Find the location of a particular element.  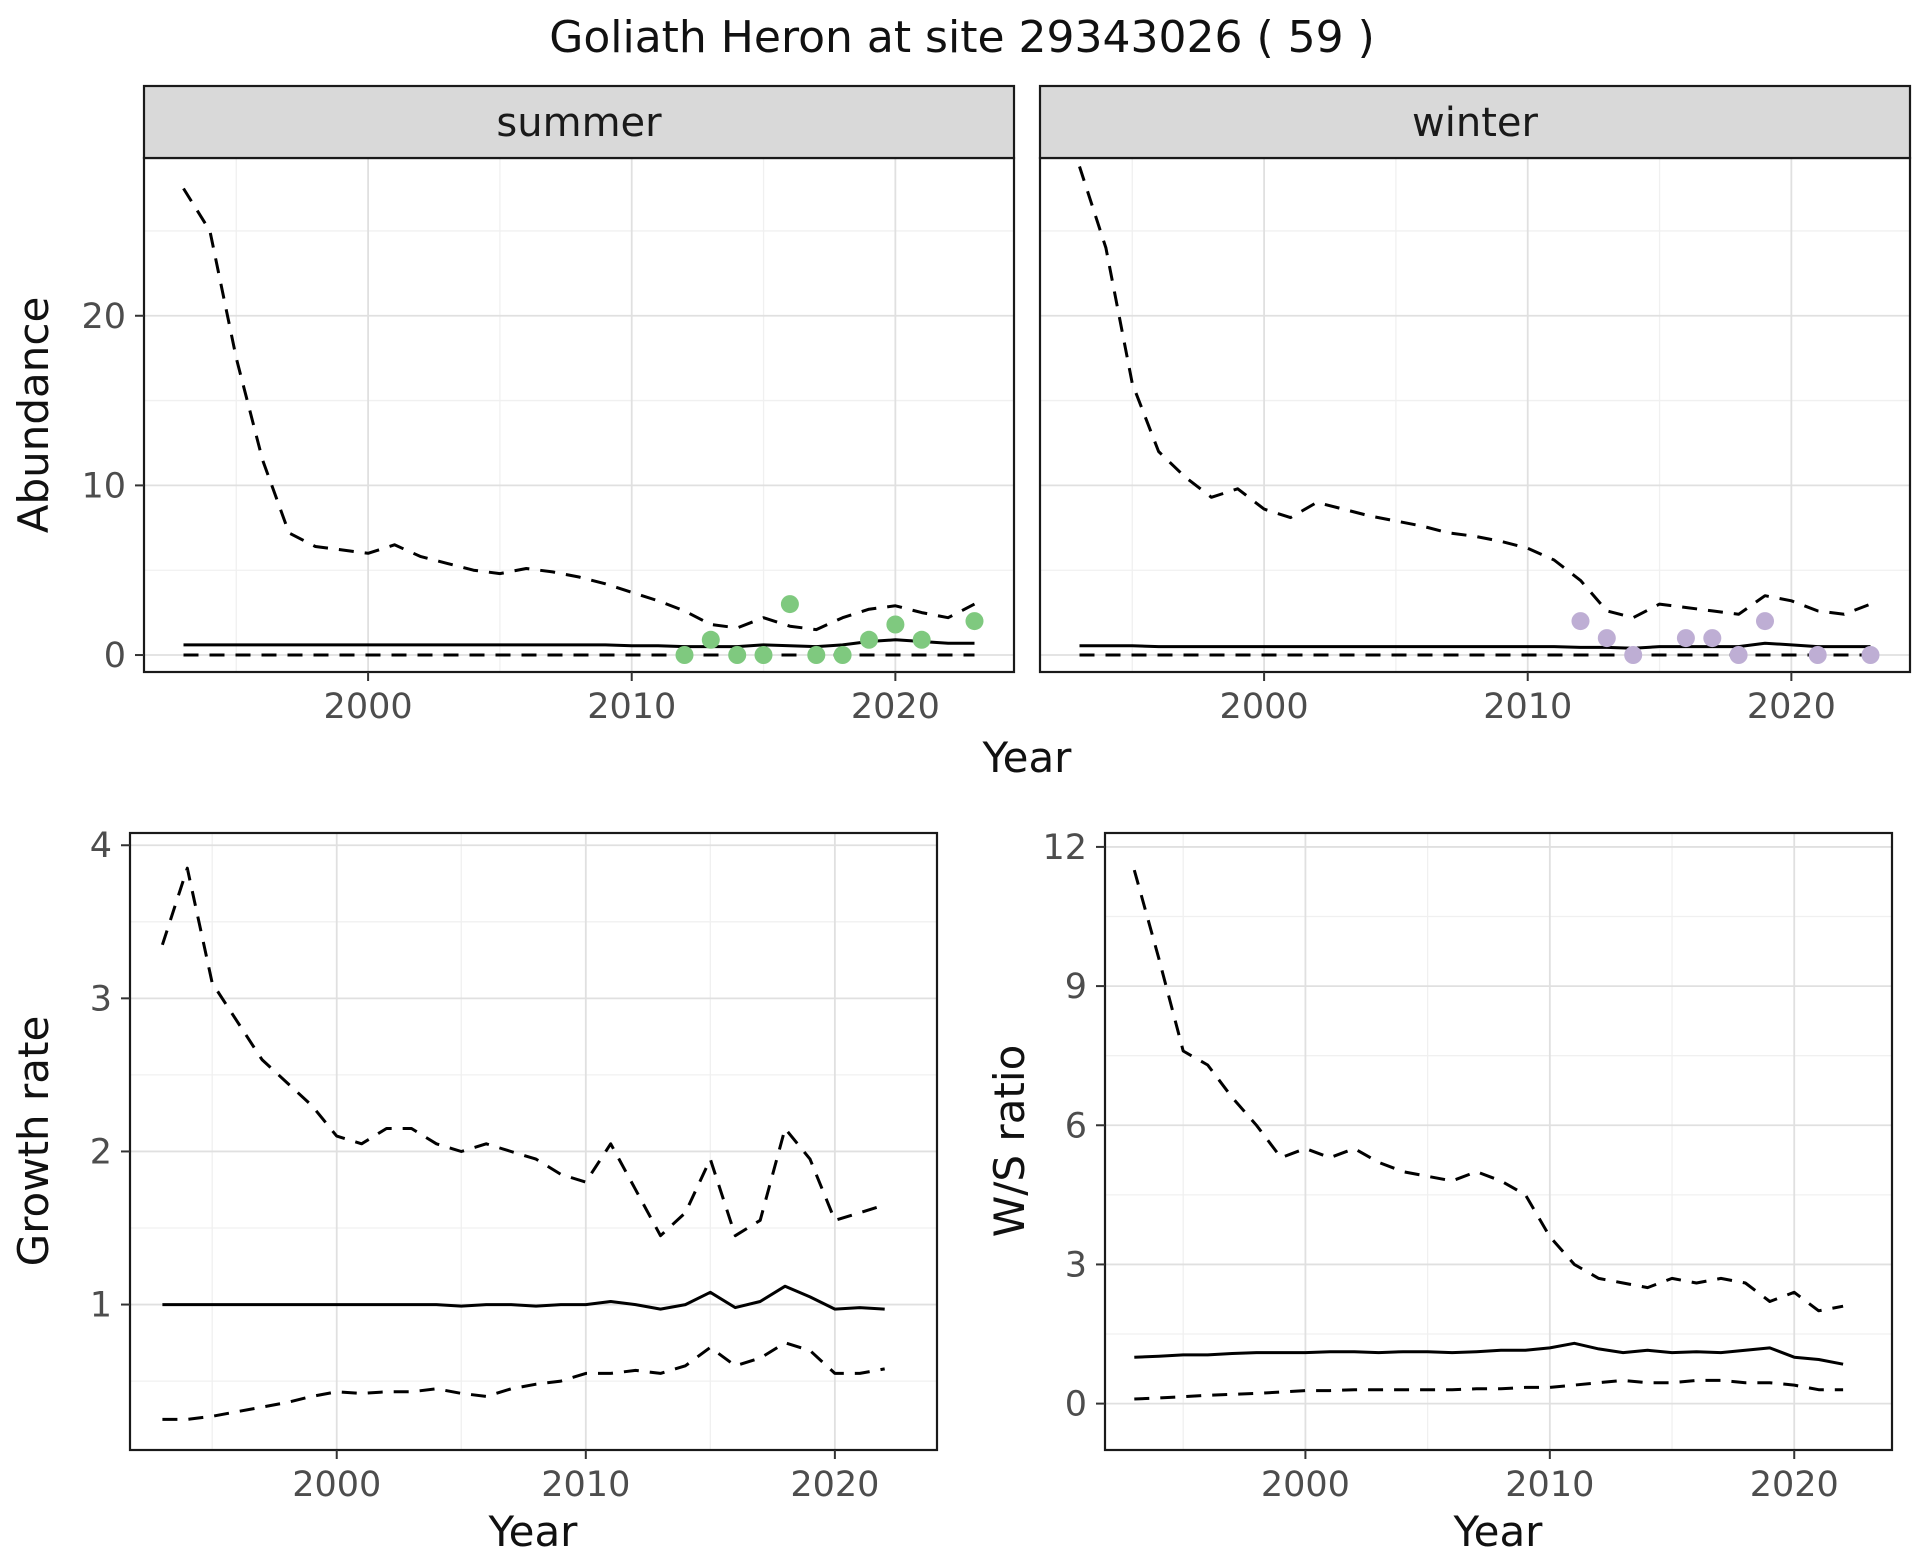

y-tick-label: 10 is located at coordinates (103, 486).